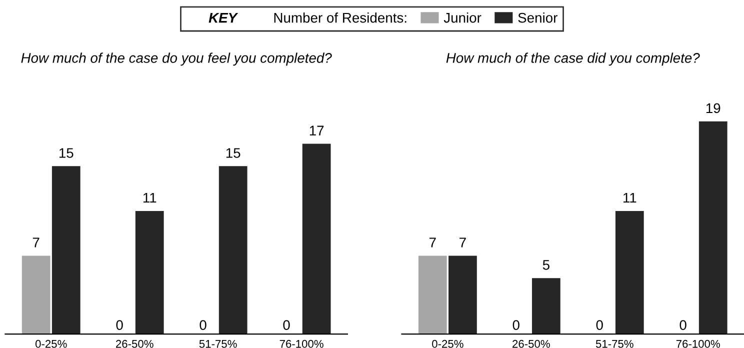  I want to click on data-label: 17, so click(317, 131).